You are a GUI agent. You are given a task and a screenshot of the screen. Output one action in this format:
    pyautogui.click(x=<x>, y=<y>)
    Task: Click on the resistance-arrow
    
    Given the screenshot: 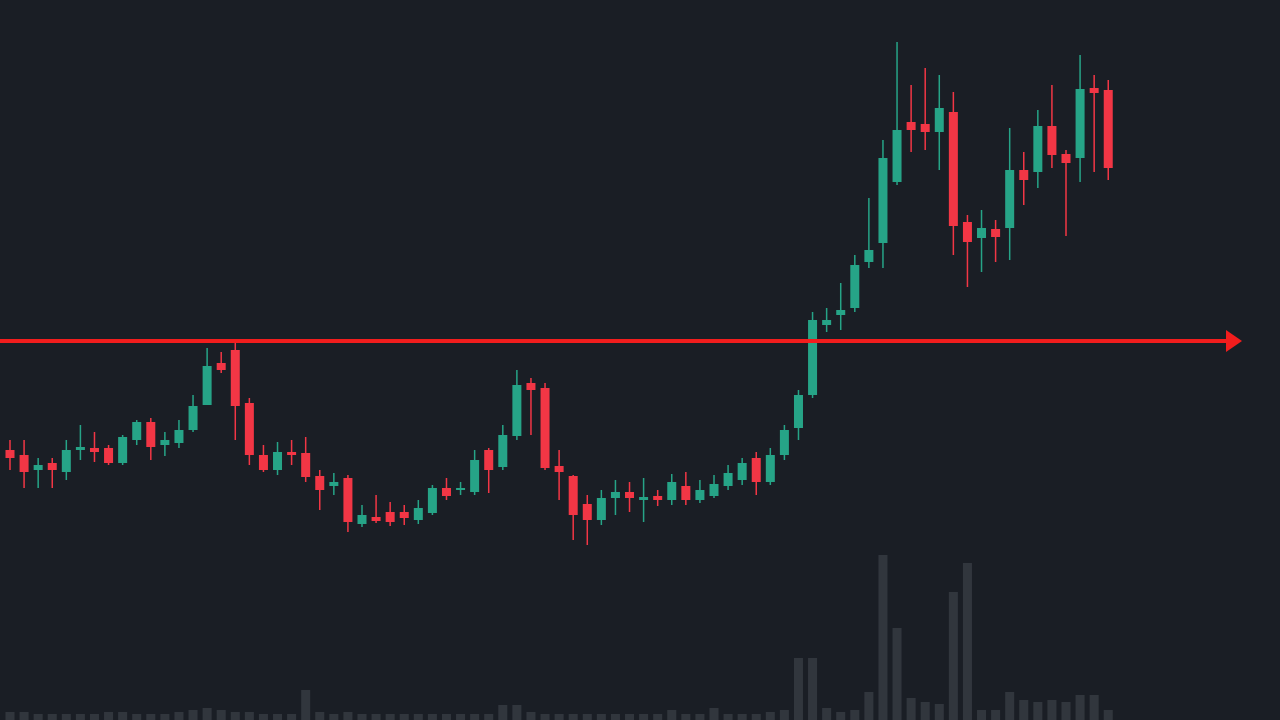 What is the action you would take?
    pyautogui.click(x=1234, y=341)
    